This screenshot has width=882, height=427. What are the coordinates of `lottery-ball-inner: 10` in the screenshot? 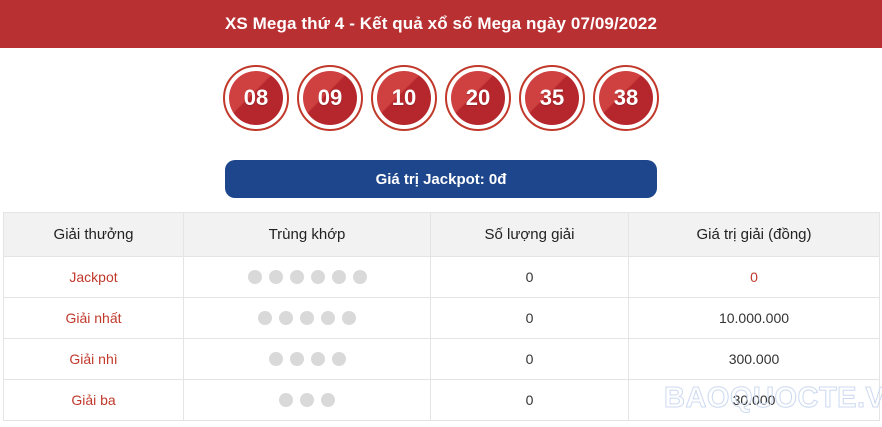 It's located at (404, 98).